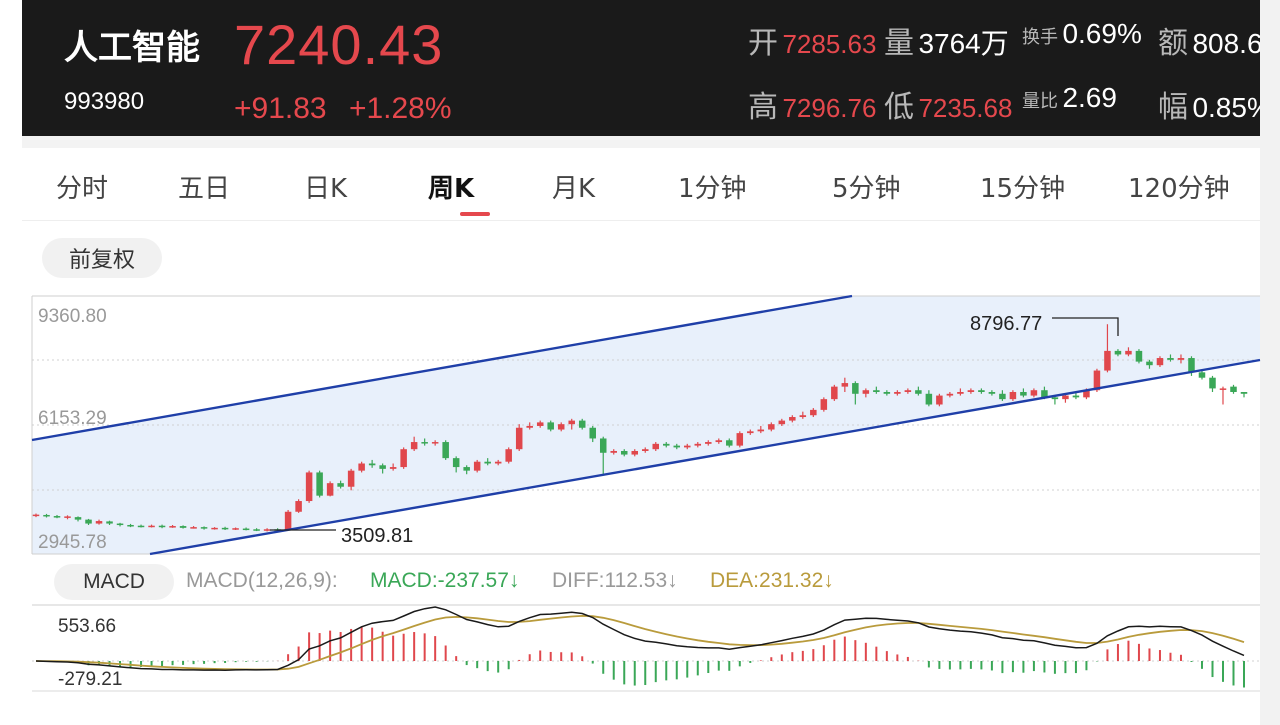 The image size is (1280, 725). Describe the element at coordinates (763, 107) in the screenshot. I see `high-label: 高` at that location.